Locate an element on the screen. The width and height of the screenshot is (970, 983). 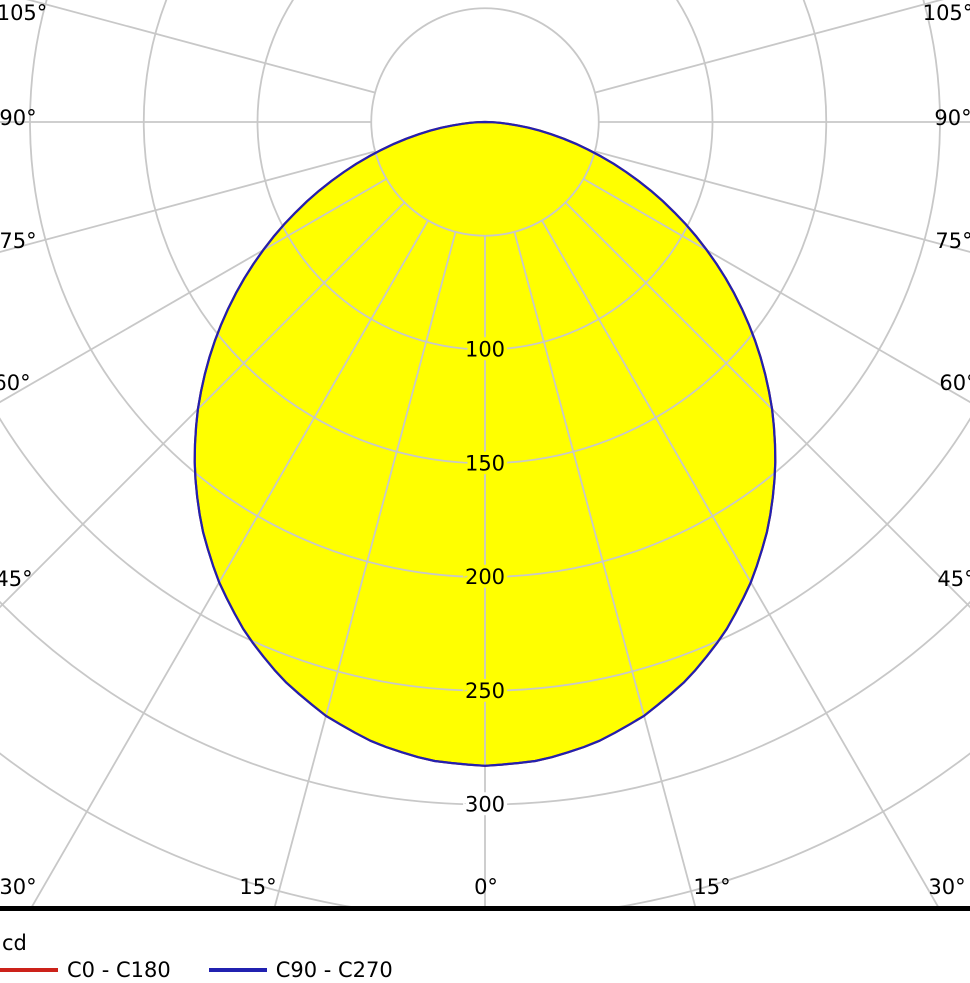
radial-tick-label: 300 is located at coordinates (485, 805).